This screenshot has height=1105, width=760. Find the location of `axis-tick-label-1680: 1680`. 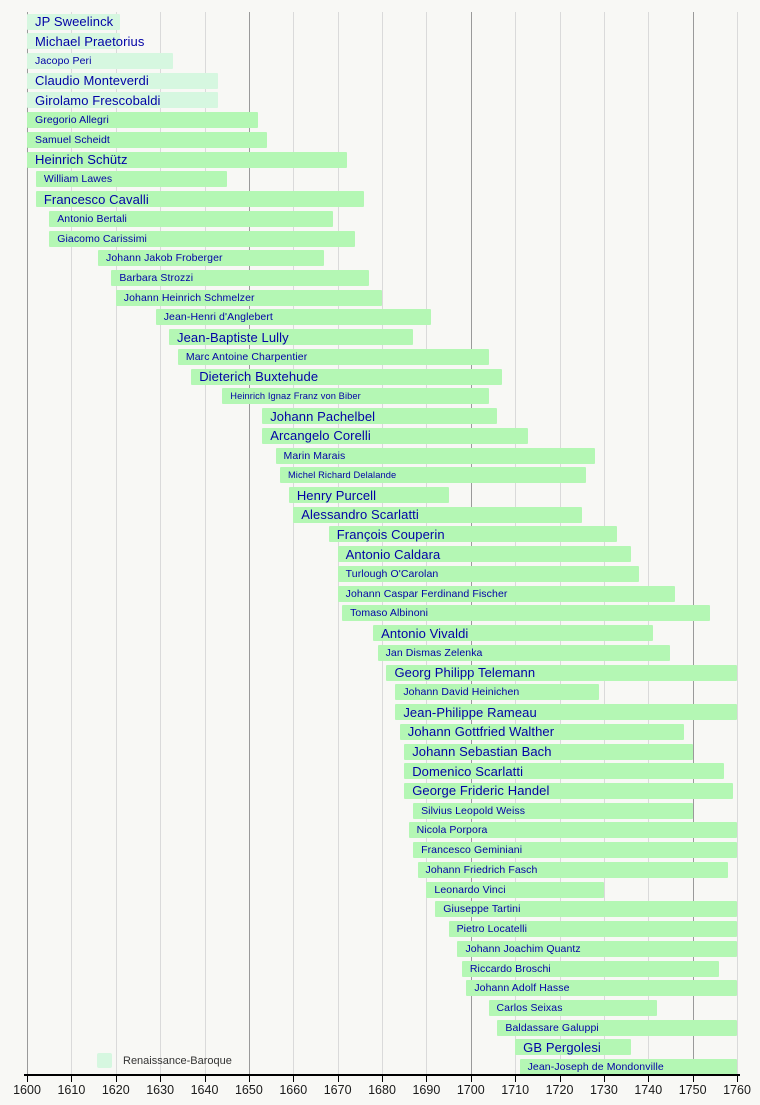

axis-tick-label-1680: 1680 is located at coordinates (382, 1090).